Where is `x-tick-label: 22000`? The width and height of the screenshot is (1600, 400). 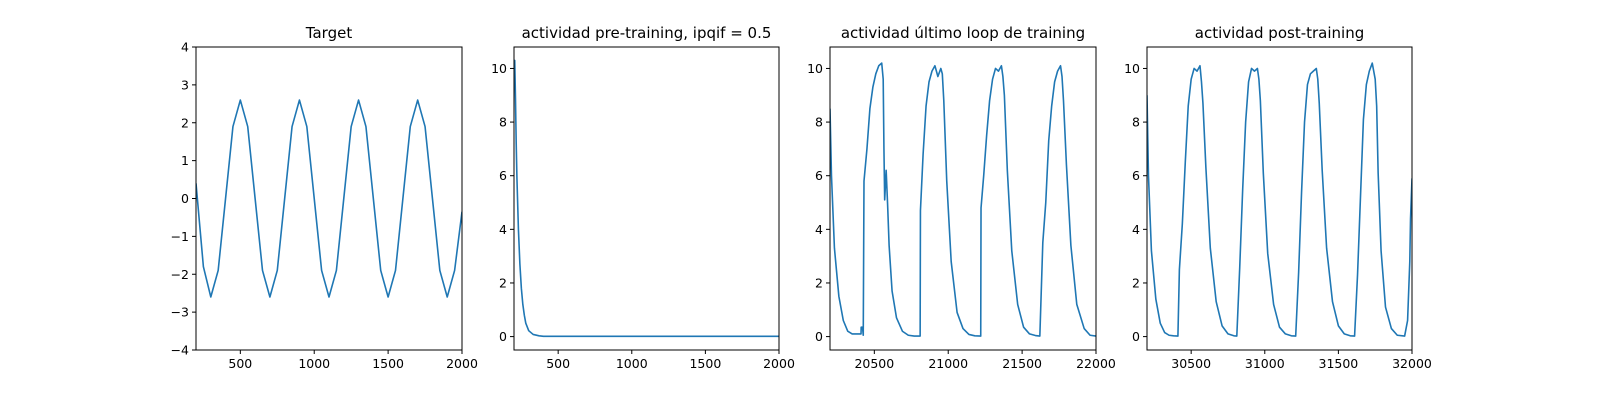
x-tick-label: 22000 is located at coordinates (1096, 363).